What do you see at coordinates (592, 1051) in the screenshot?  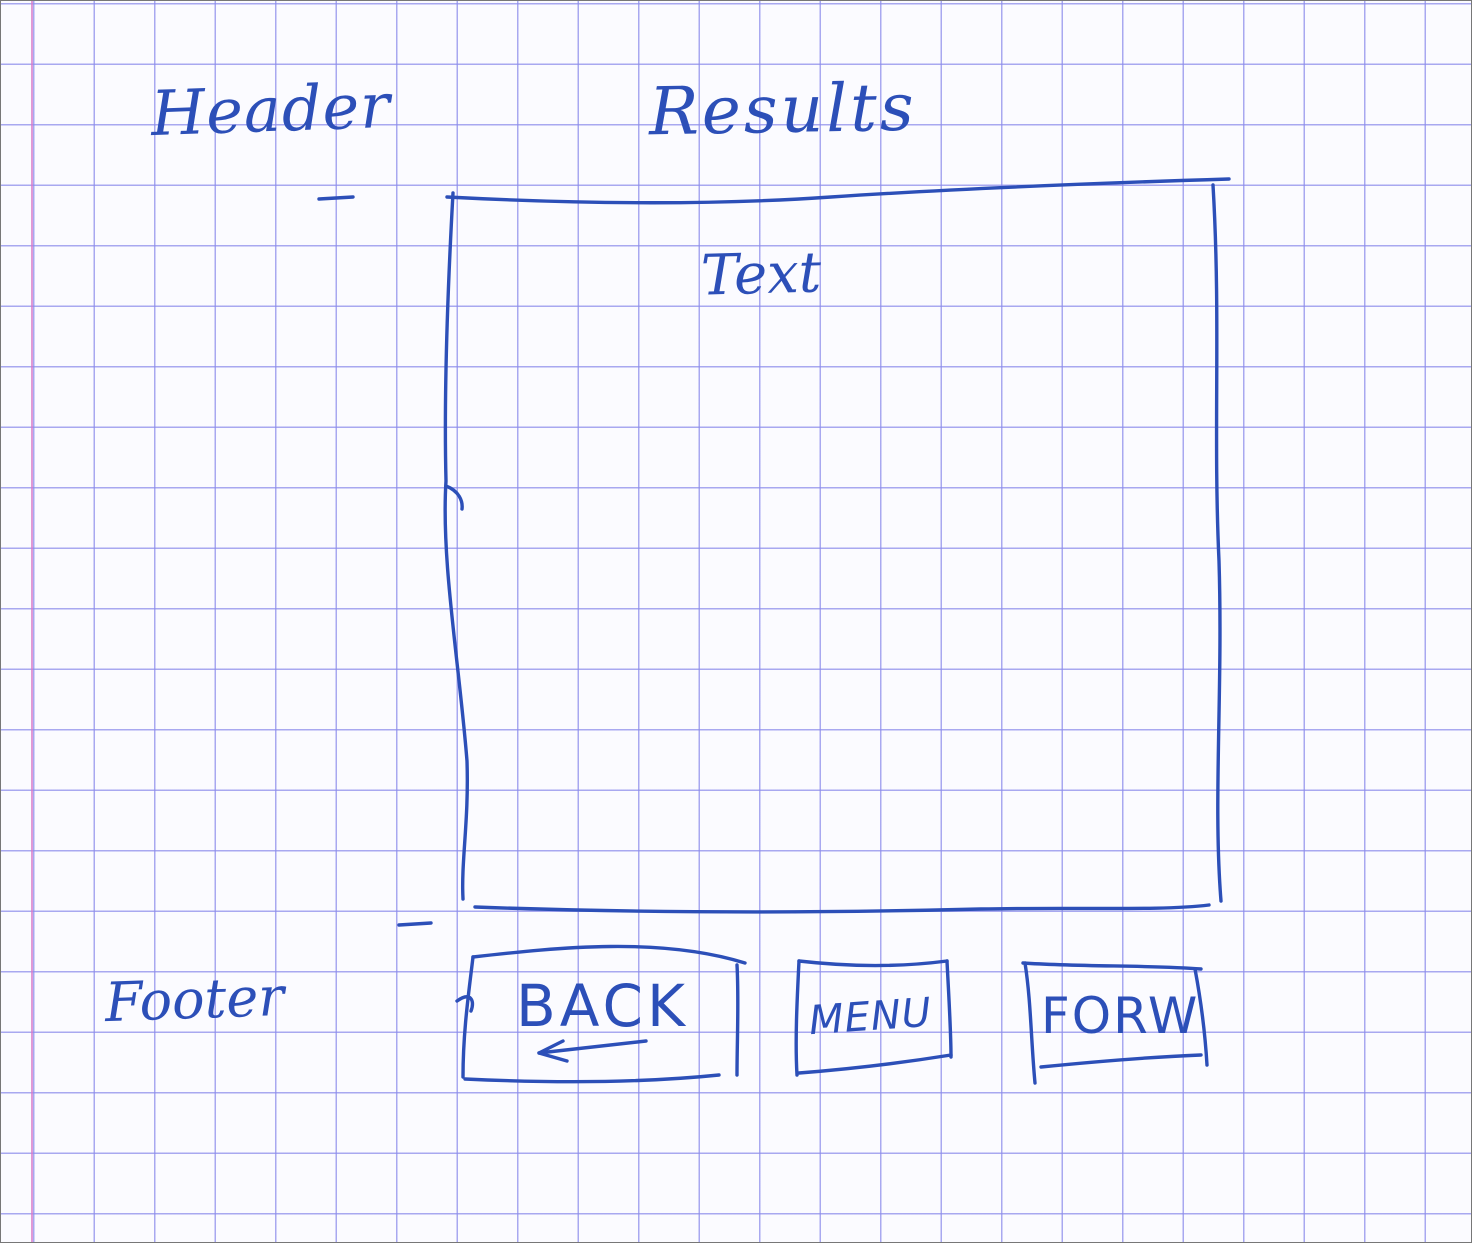 I see `arrow-left-icon` at bounding box center [592, 1051].